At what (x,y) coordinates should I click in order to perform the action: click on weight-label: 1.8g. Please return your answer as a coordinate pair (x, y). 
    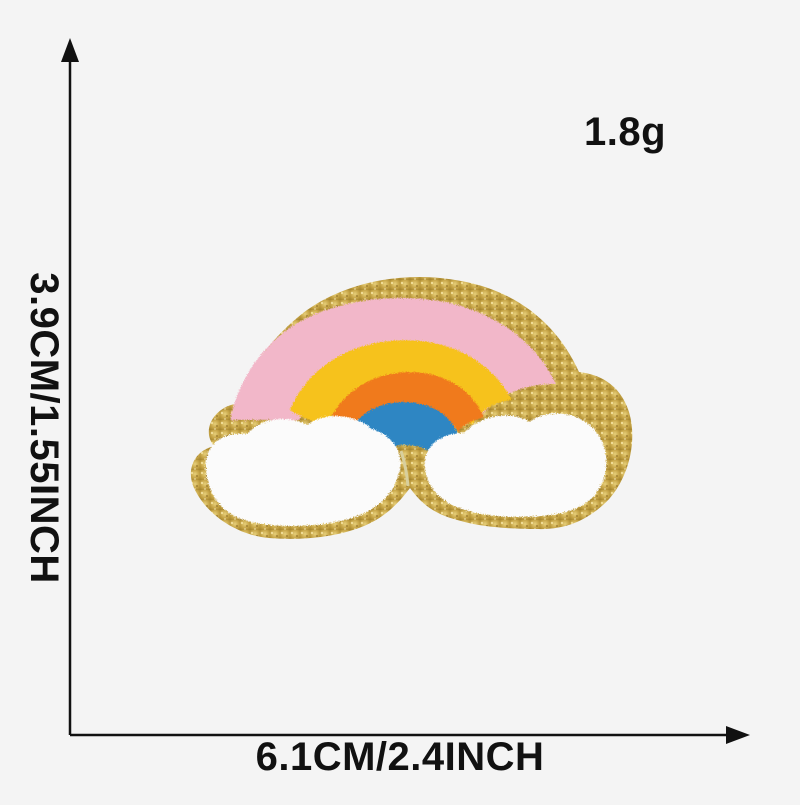
    Looking at the image, I should click on (625, 132).